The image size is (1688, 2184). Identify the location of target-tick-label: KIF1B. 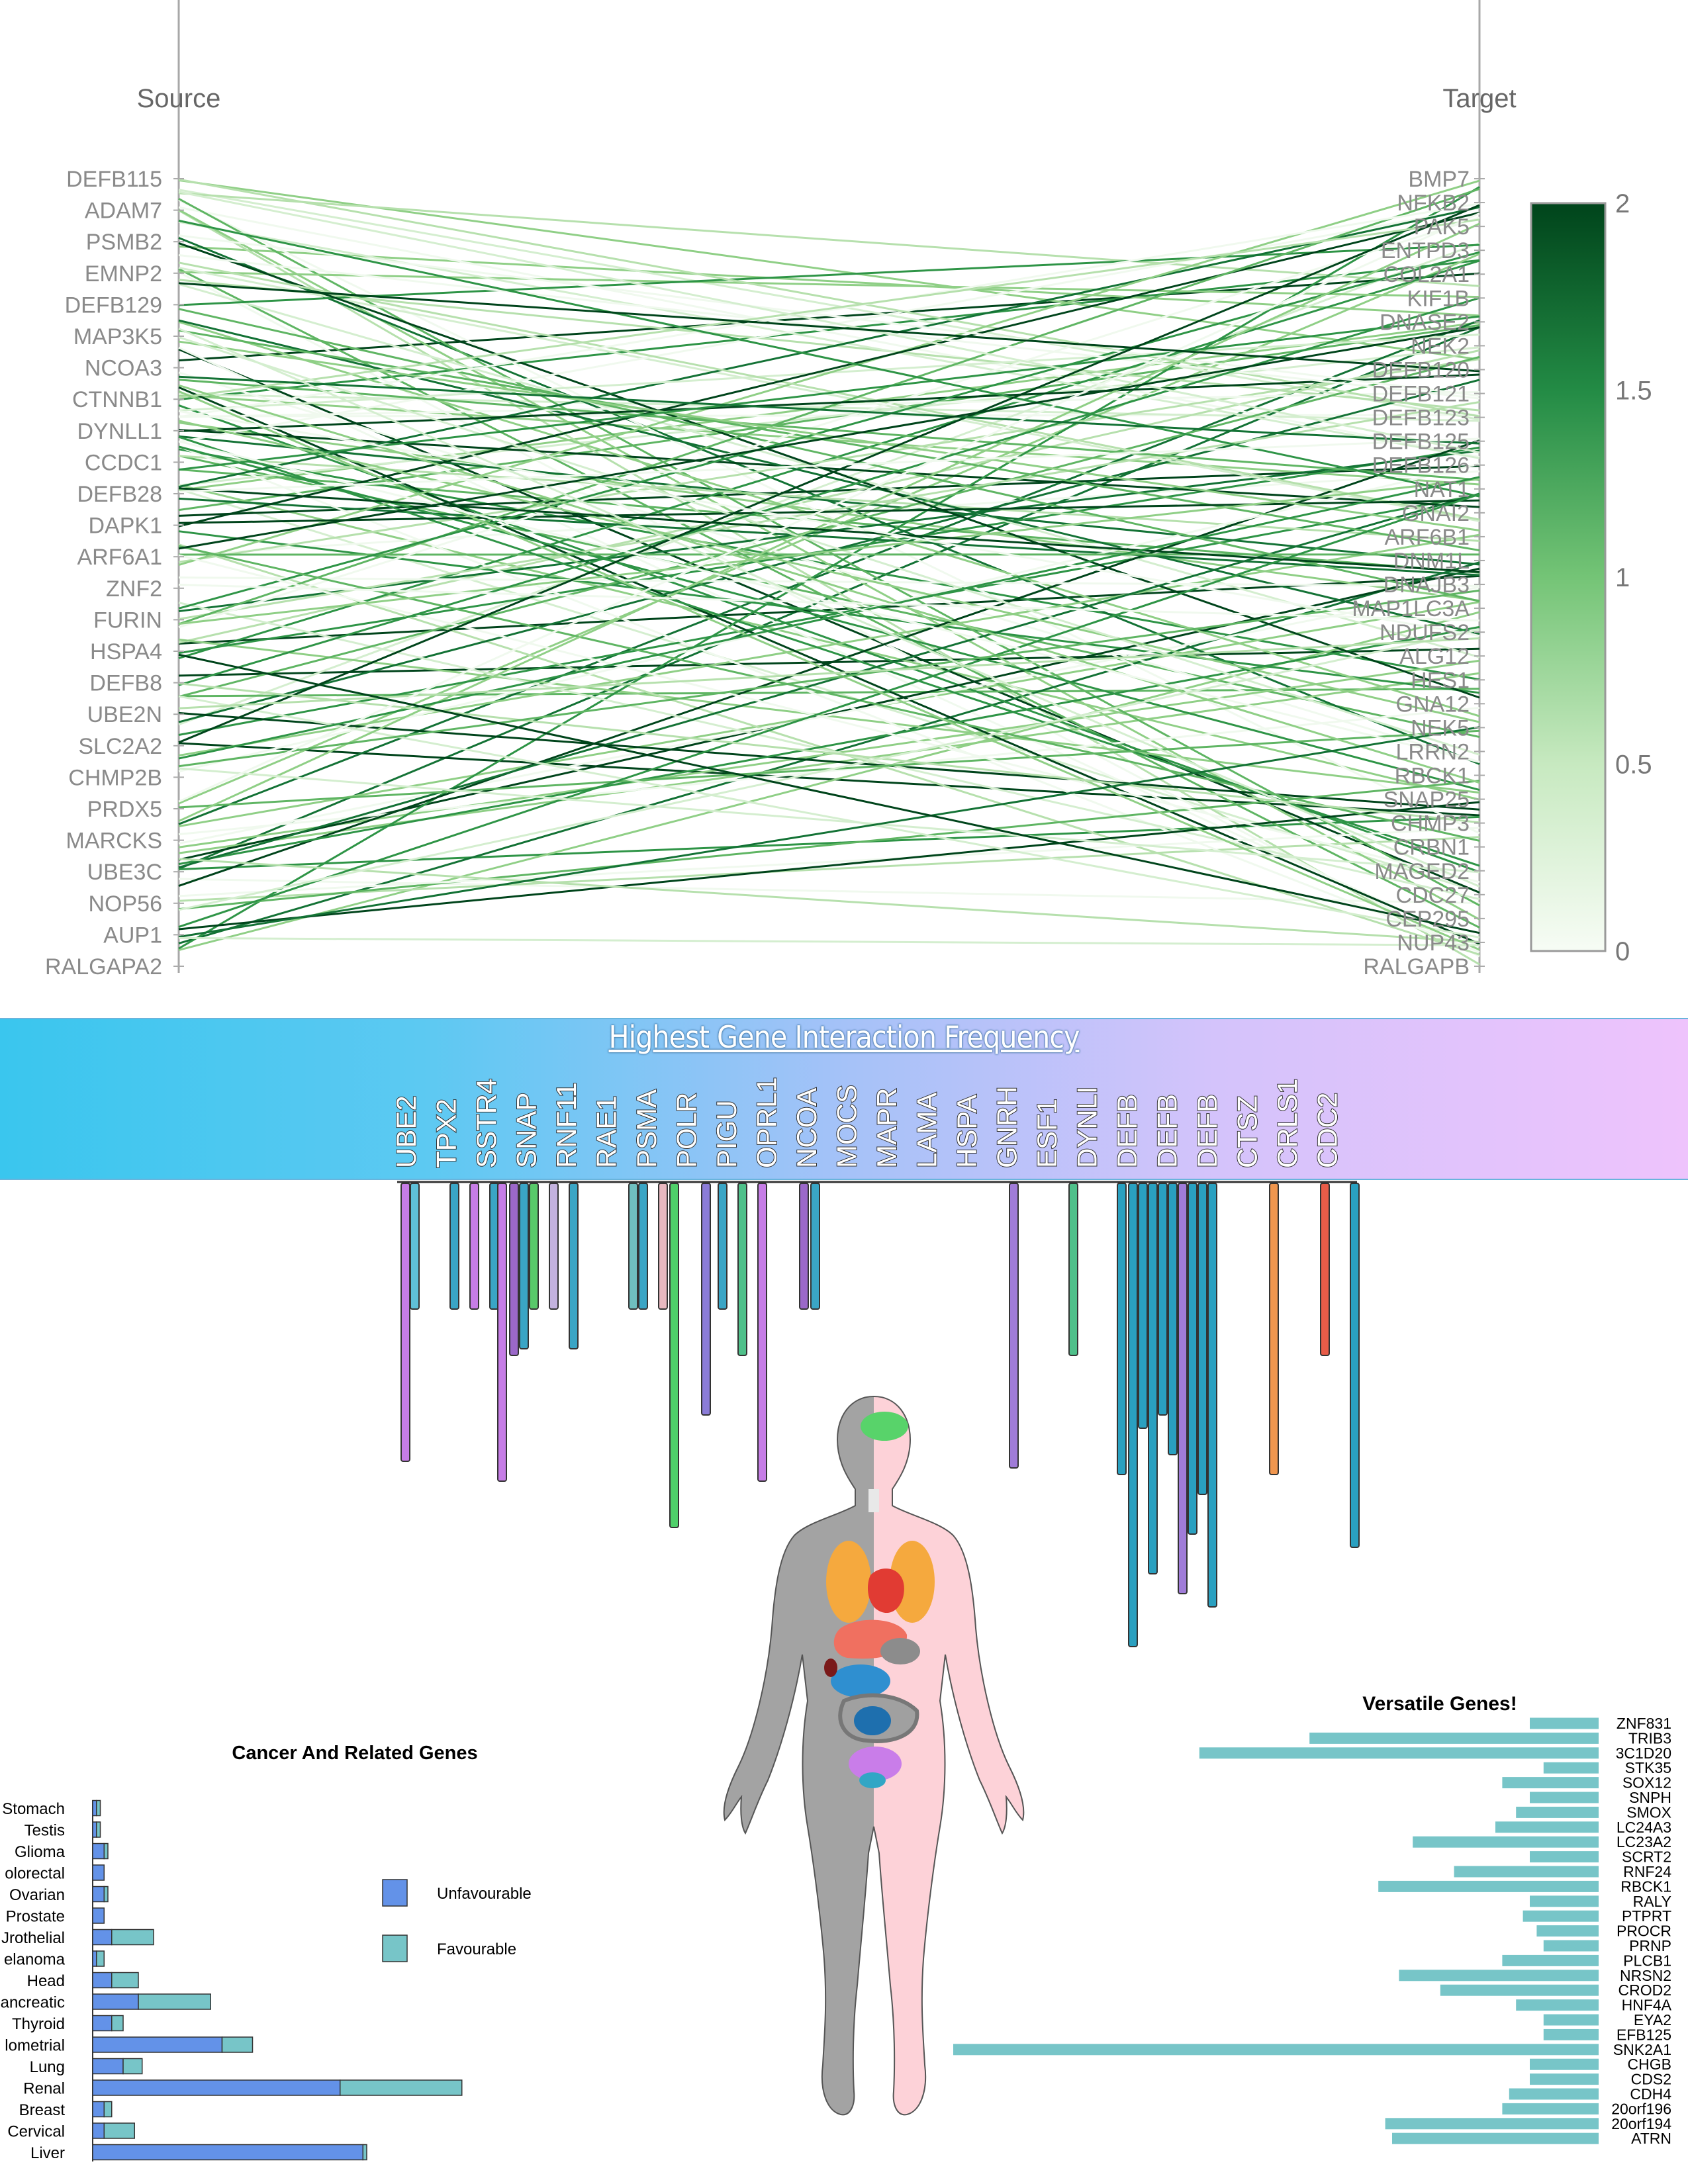
(1438, 299).